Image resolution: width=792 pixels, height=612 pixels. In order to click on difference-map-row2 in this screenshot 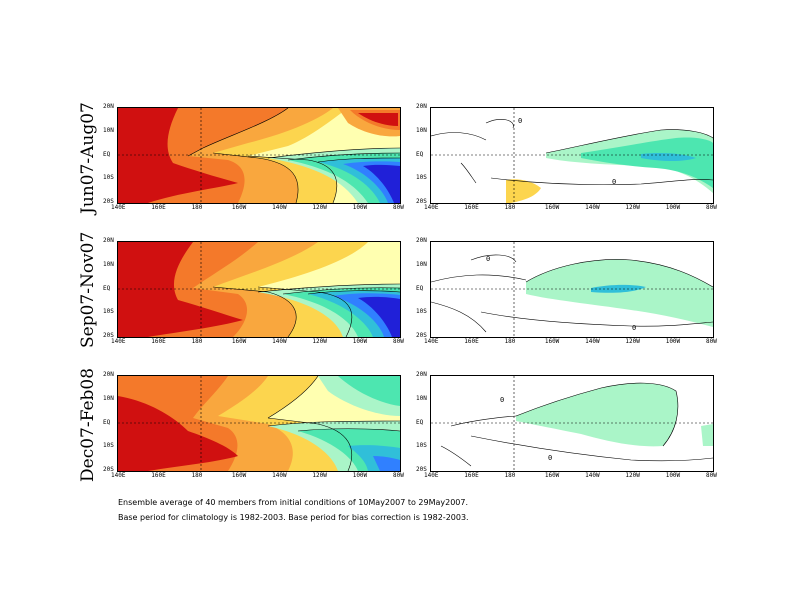, I will do `click(572, 289)`.